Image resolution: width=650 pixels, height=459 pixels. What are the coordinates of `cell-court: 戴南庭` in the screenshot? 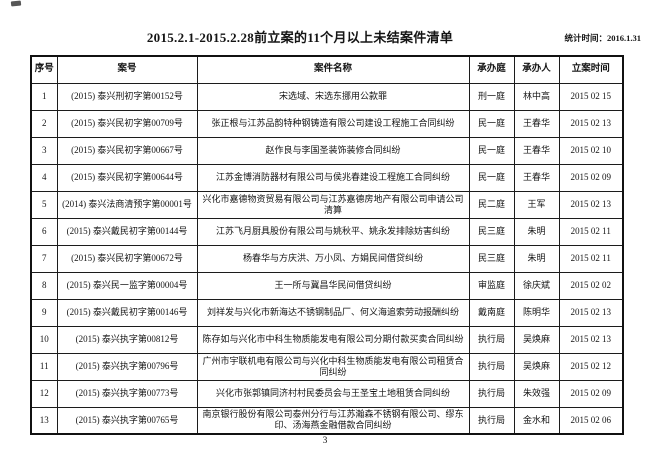 It's located at (491, 312).